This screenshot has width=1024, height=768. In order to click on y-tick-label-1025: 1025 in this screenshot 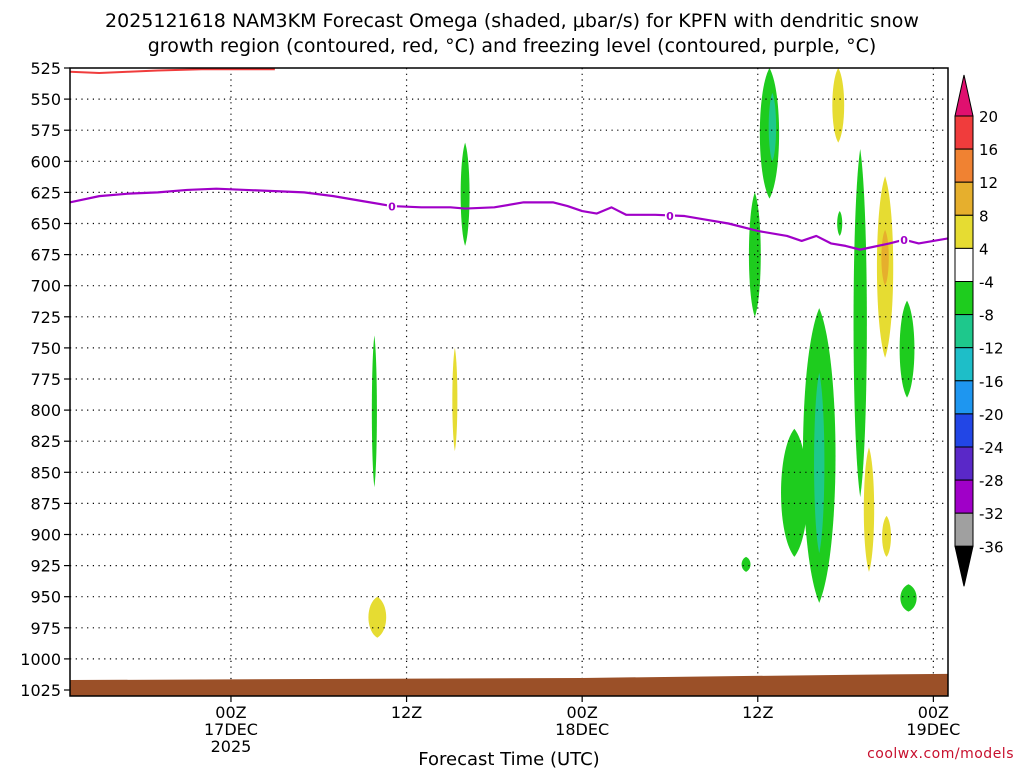, I will do `click(40, 690)`.